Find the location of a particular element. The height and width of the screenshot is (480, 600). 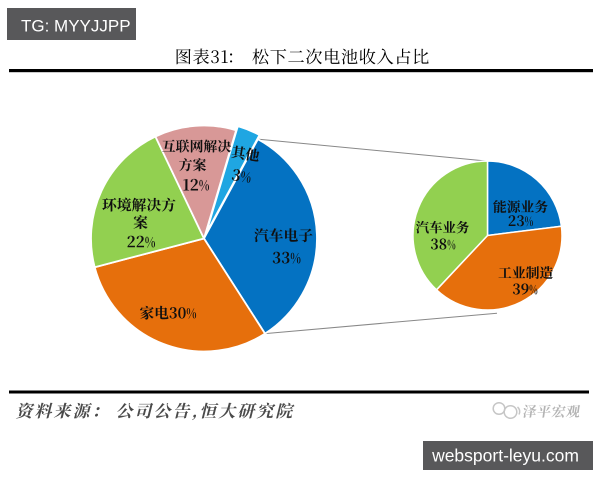

svg-text: websport-leyu.com is located at coordinates (505, 456).